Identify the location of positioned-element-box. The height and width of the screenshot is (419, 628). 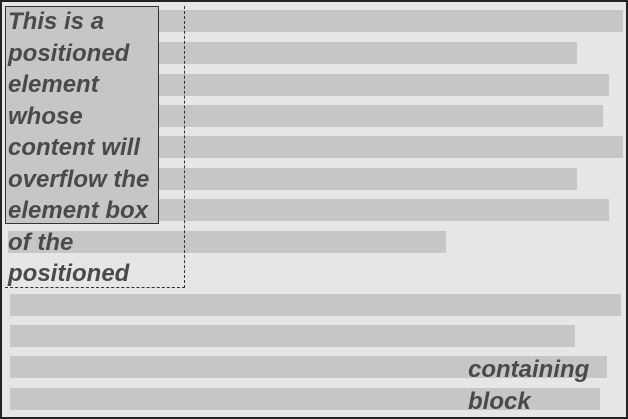
(82, 115).